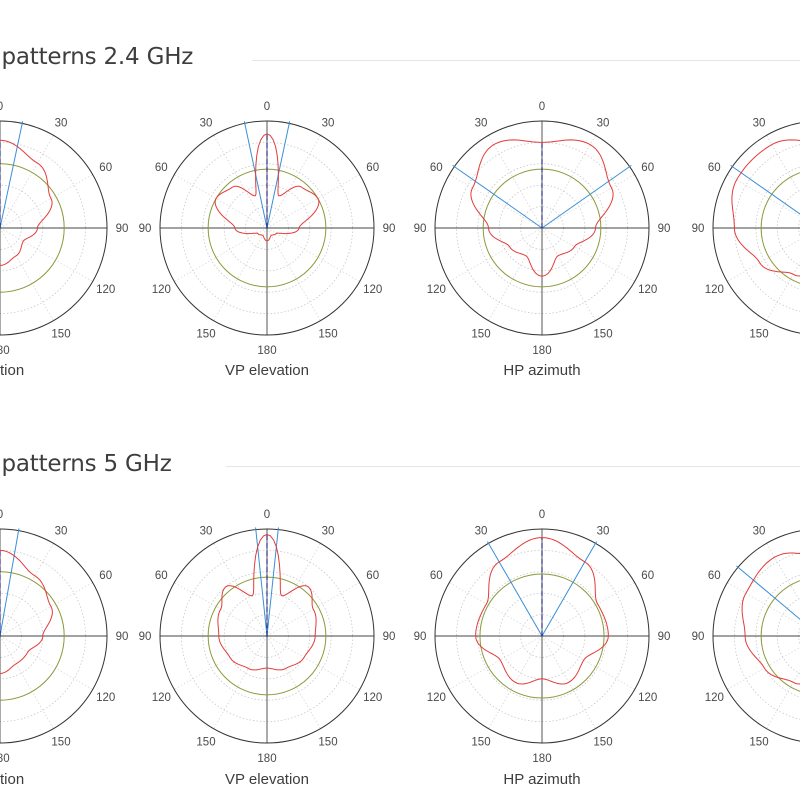 The width and height of the screenshot is (800, 800). Describe the element at coordinates (86, 464) in the screenshot. I see `section-title-5ghz: n patterns 5 GHz` at that location.